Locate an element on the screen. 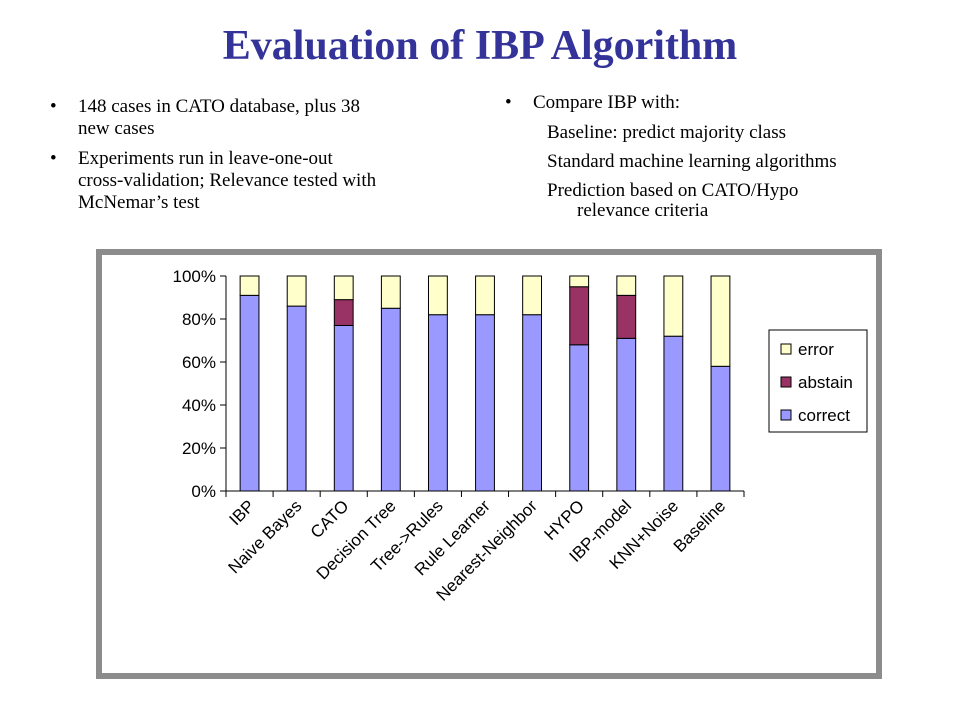 The width and height of the screenshot is (960, 720). slide-title: Evaluation of IBP Algorithm is located at coordinates (480, 46).